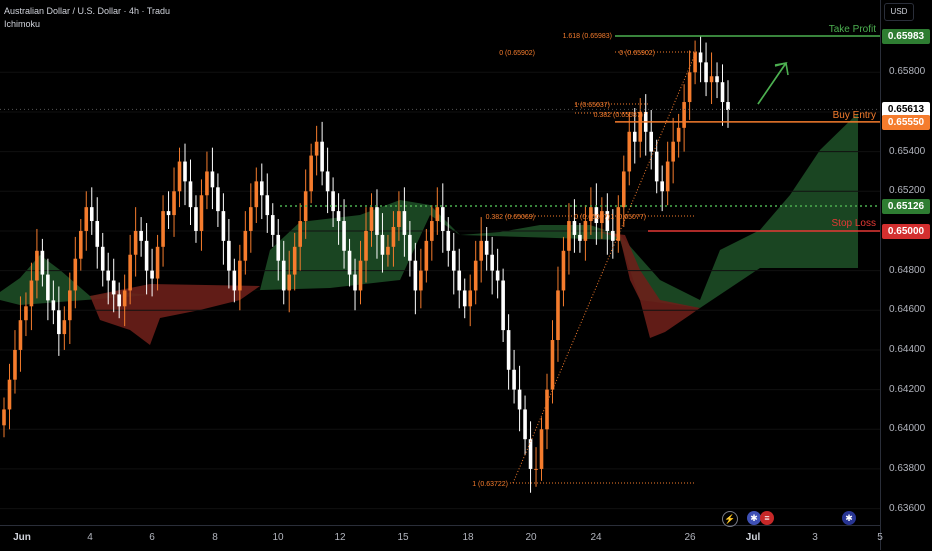  I want to click on currency-button: USD, so click(899, 12).